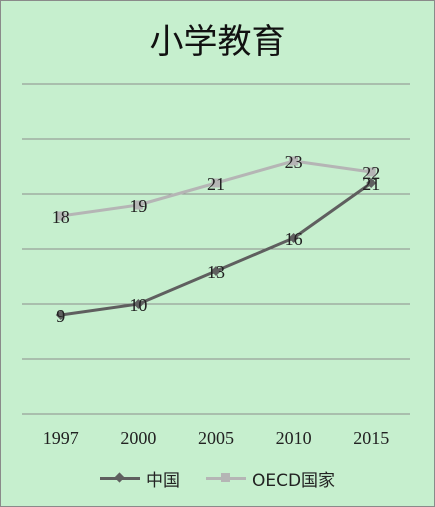  I want to click on data-label: 23, so click(294, 162).